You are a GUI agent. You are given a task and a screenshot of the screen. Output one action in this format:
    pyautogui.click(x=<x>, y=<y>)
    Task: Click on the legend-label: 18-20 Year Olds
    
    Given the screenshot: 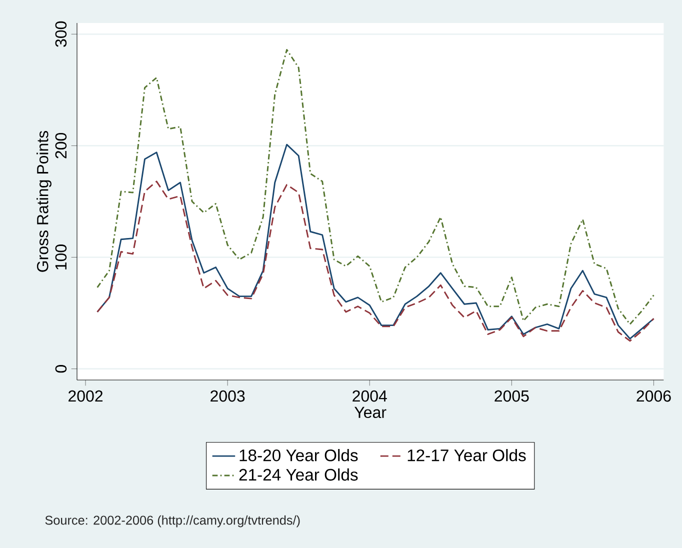 What is the action you would take?
    pyautogui.click(x=299, y=455)
    